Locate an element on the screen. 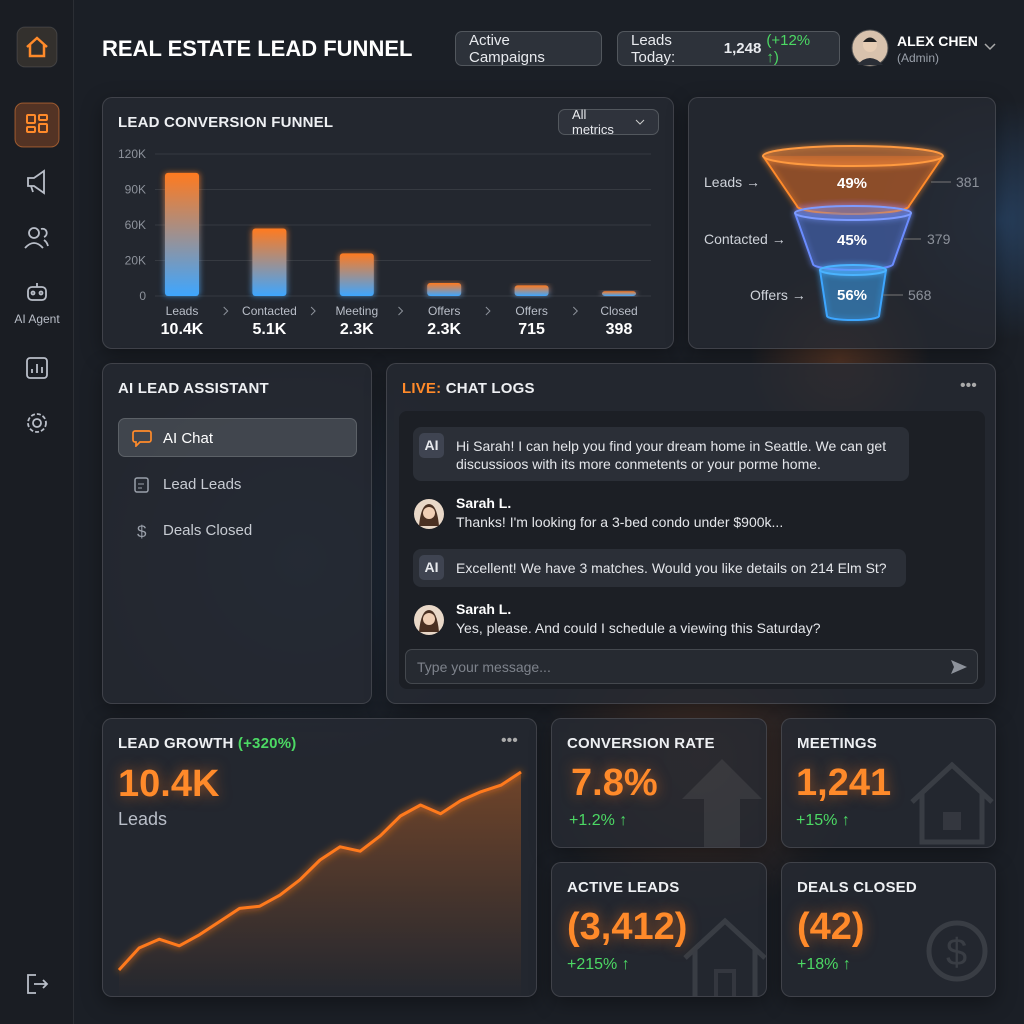 The width and height of the screenshot is (1024, 1024). y-tick-label: 90K is located at coordinates (135, 190).